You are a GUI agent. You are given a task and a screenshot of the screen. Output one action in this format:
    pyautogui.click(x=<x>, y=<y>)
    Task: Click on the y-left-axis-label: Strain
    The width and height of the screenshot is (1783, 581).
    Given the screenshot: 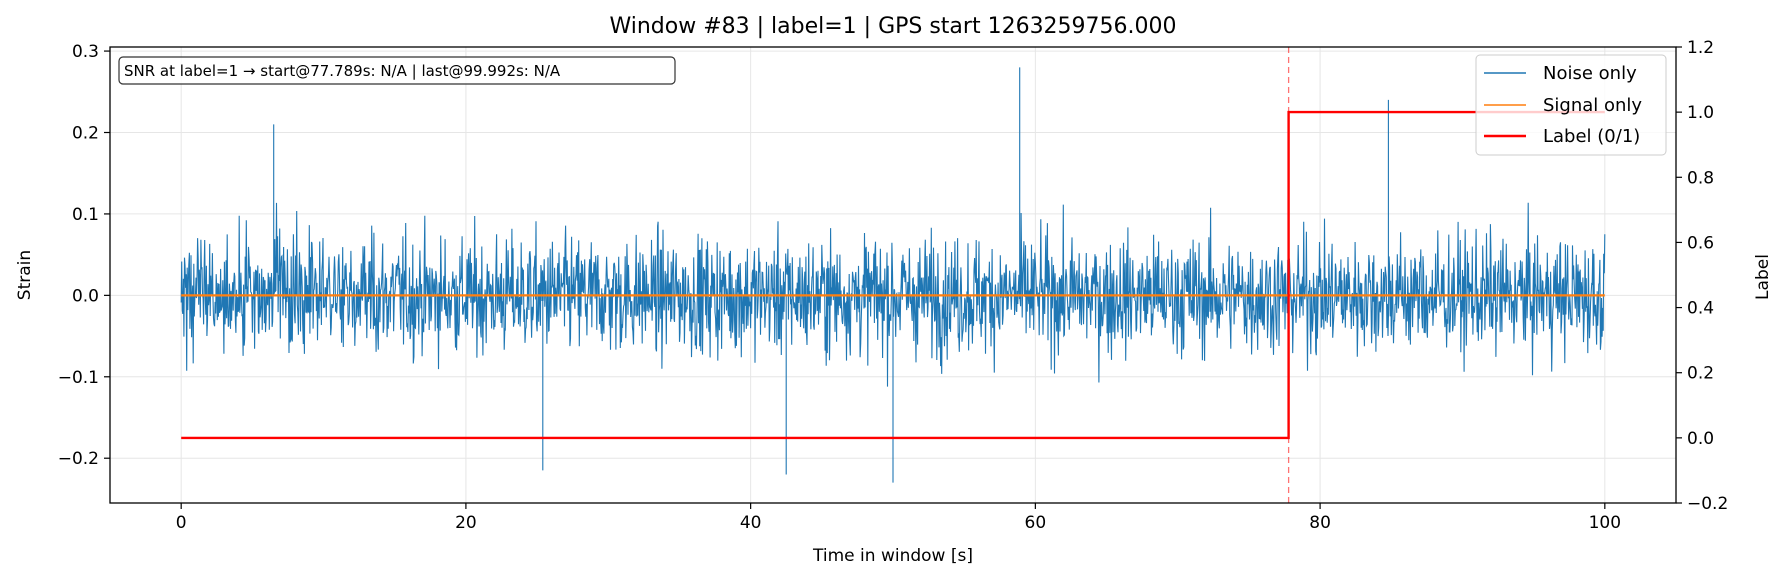 What is the action you would take?
    pyautogui.click(x=25, y=275)
    